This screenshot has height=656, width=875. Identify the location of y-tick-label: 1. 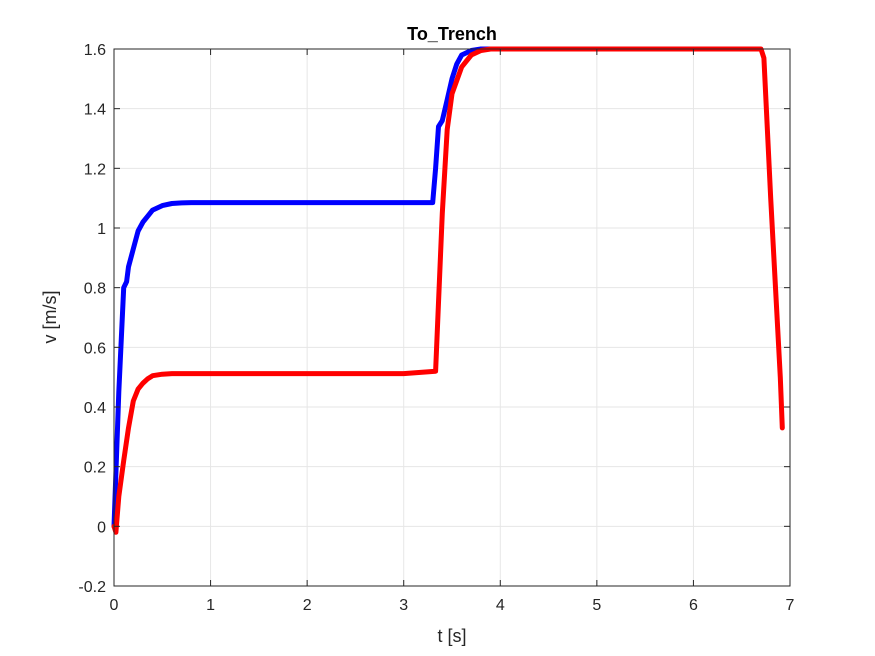
(101, 229).